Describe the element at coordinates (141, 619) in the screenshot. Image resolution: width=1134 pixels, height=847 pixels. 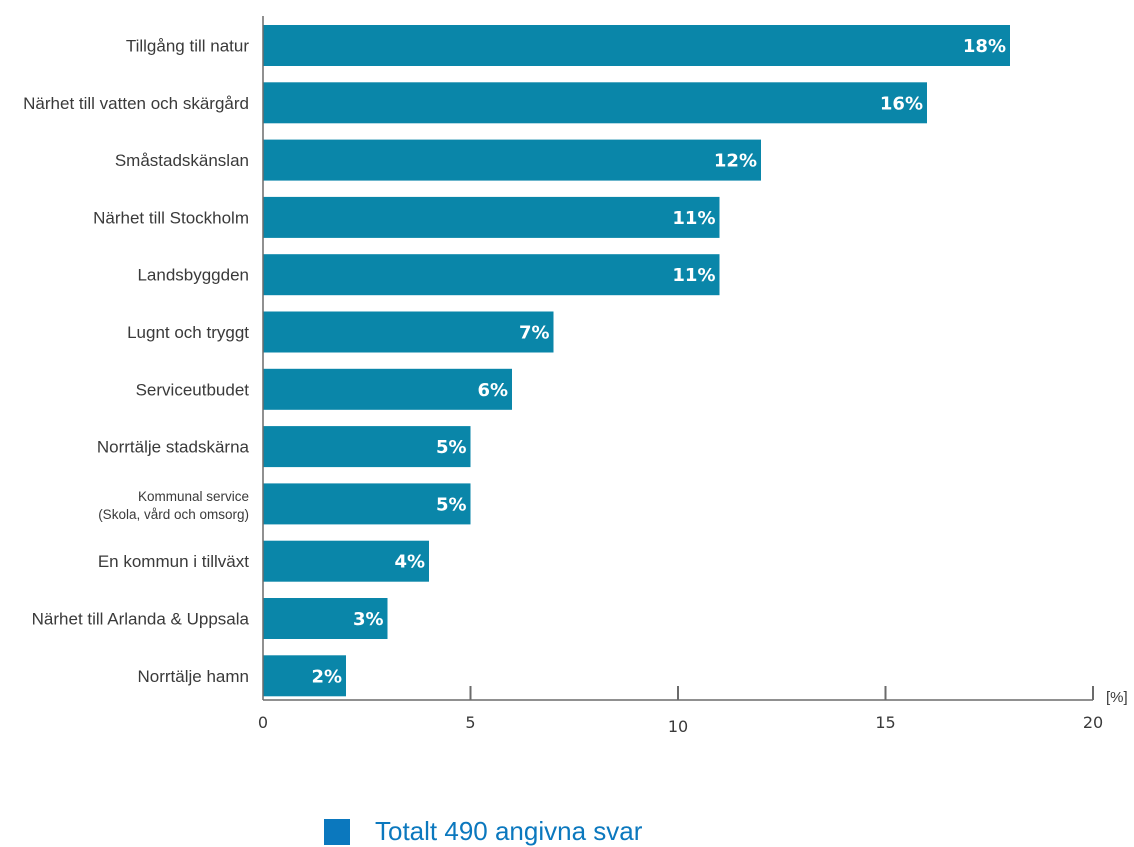
I see `category-label: Närhet till Arlanda & Uppsala` at that location.